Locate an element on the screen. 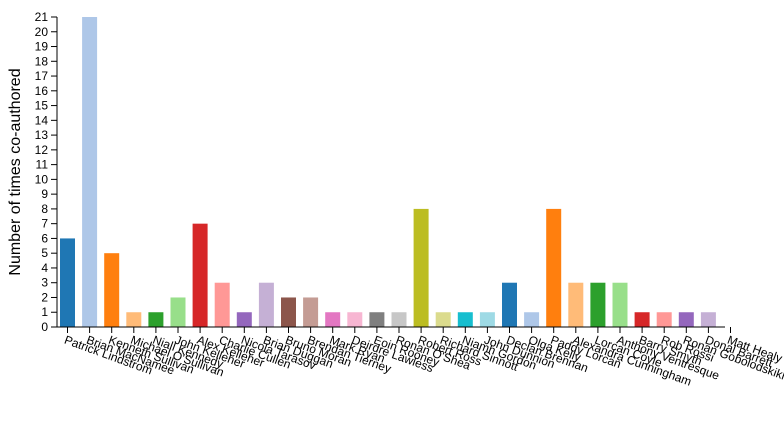  y-axis-label: Number of times co-authored is located at coordinates (15, 171).